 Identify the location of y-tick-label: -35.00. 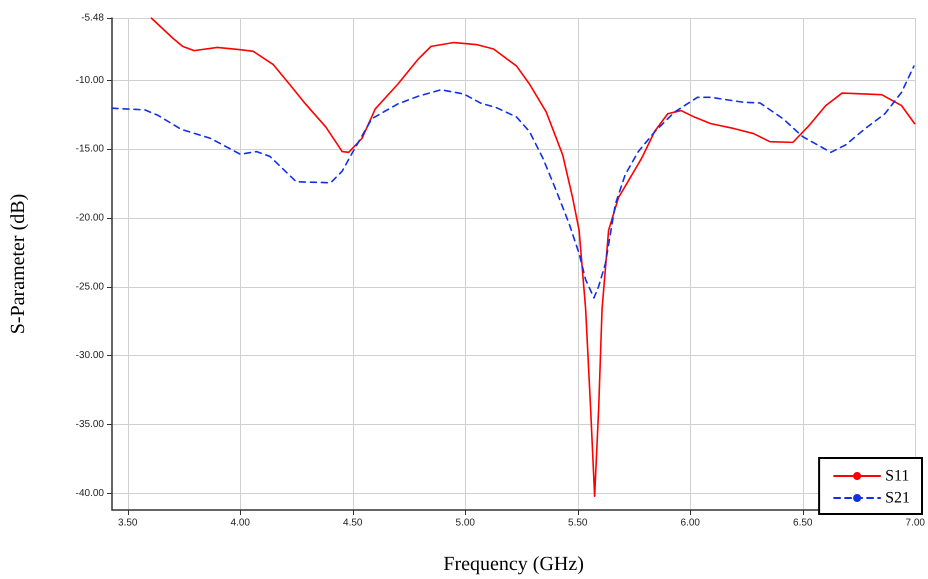
(90, 424).